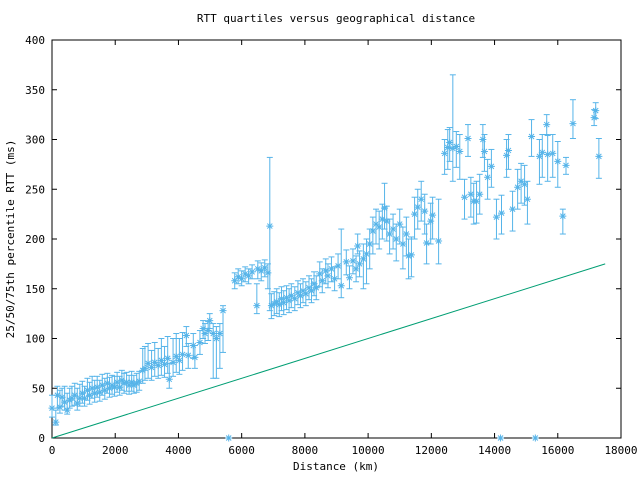 The width and height of the screenshot is (640, 480). Describe the element at coordinates (35, 40) in the screenshot. I see `y-tick-label: 400` at that location.